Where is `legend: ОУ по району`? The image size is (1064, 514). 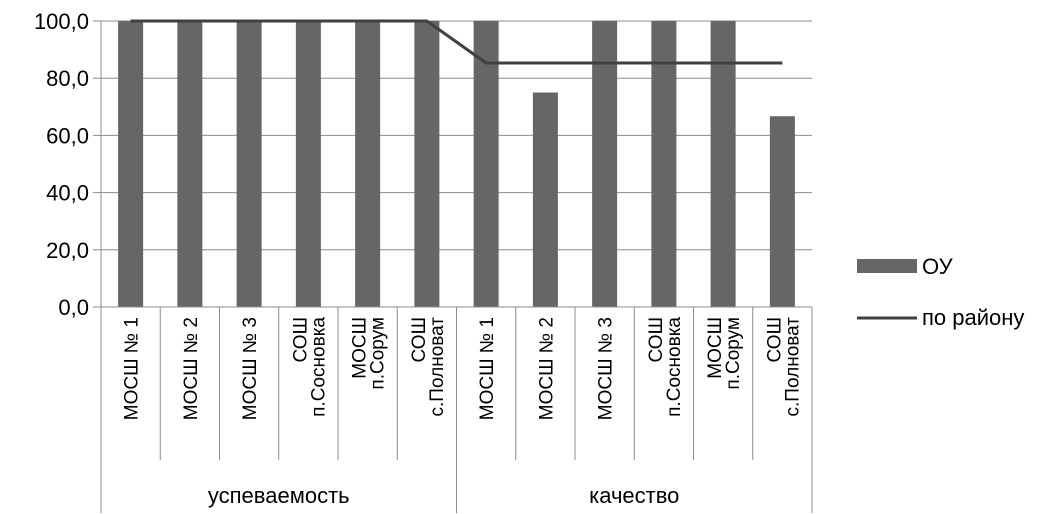
legend: ОУ по району is located at coordinates (940, 292).